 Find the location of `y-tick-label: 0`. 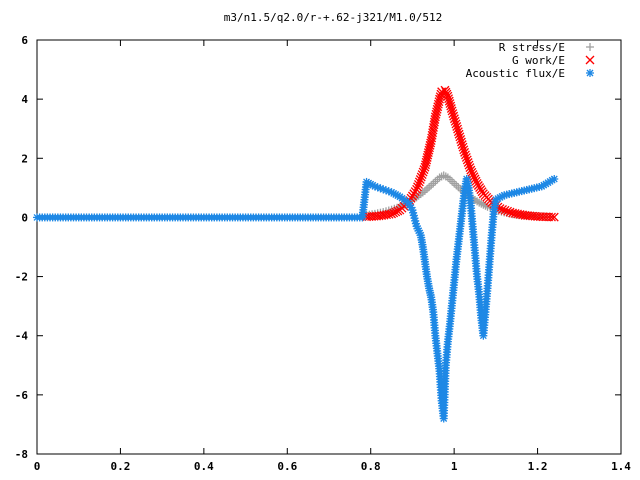

y-tick-label: 0 is located at coordinates (24, 217).